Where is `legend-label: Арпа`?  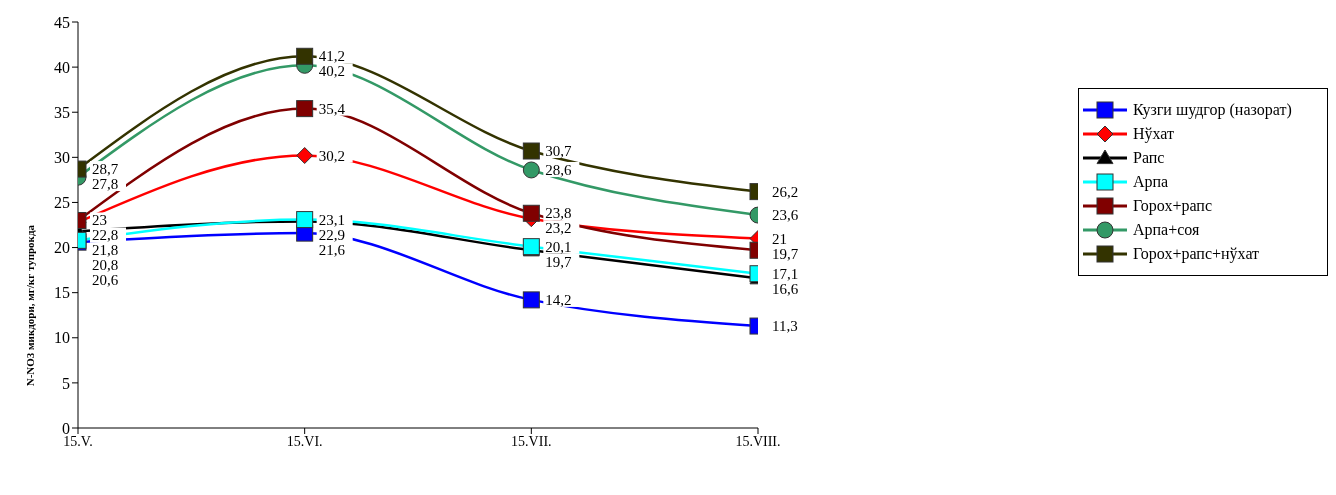 legend-label: Арпа is located at coordinates (1151, 182).